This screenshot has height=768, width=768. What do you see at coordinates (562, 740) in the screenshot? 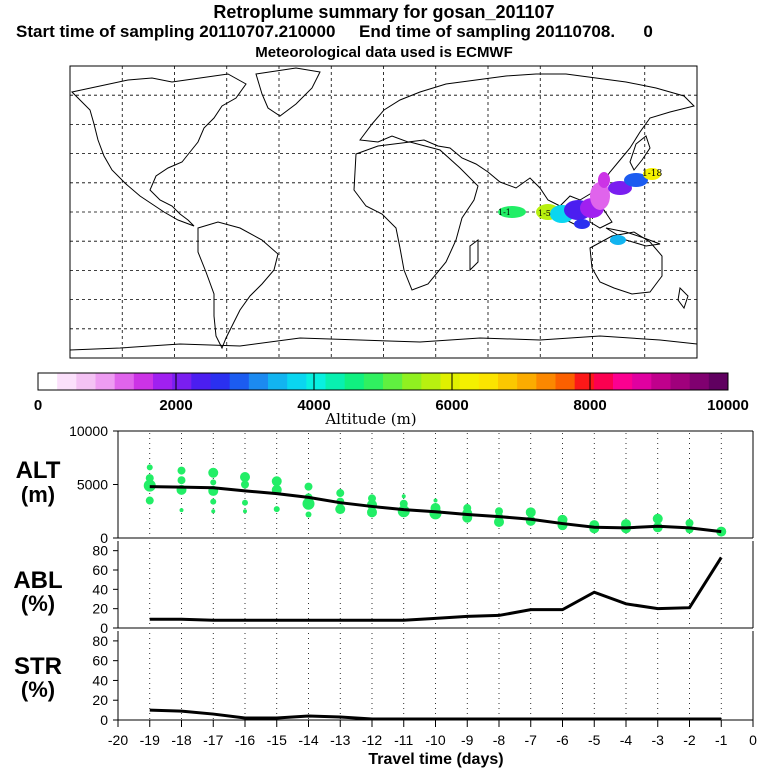
I see `x-tick-label: -6` at bounding box center [562, 740].